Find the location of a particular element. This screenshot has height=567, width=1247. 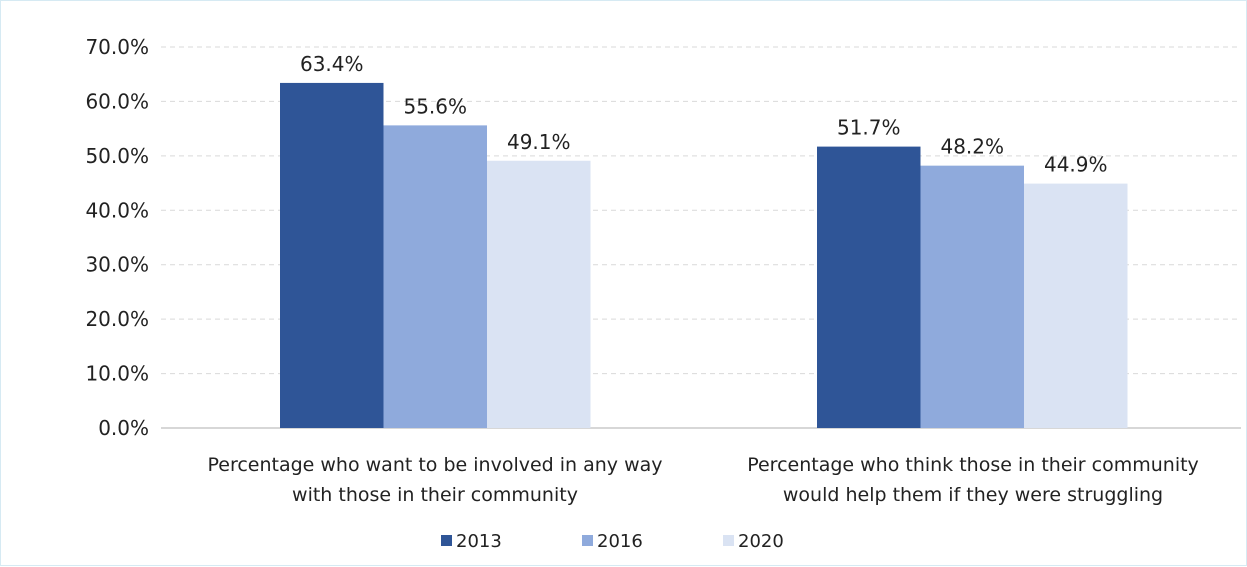

y-tick-label: 0.0% is located at coordinates (123, 428).